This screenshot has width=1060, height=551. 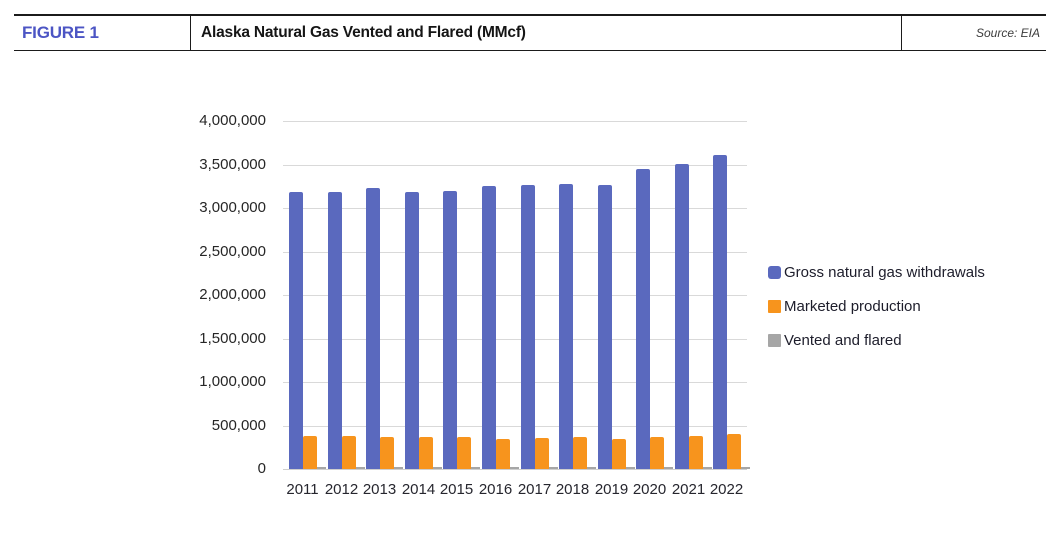 I want to click on bar-gross-natural-gas-withdrawals-2021, so click(x=682, y=316).